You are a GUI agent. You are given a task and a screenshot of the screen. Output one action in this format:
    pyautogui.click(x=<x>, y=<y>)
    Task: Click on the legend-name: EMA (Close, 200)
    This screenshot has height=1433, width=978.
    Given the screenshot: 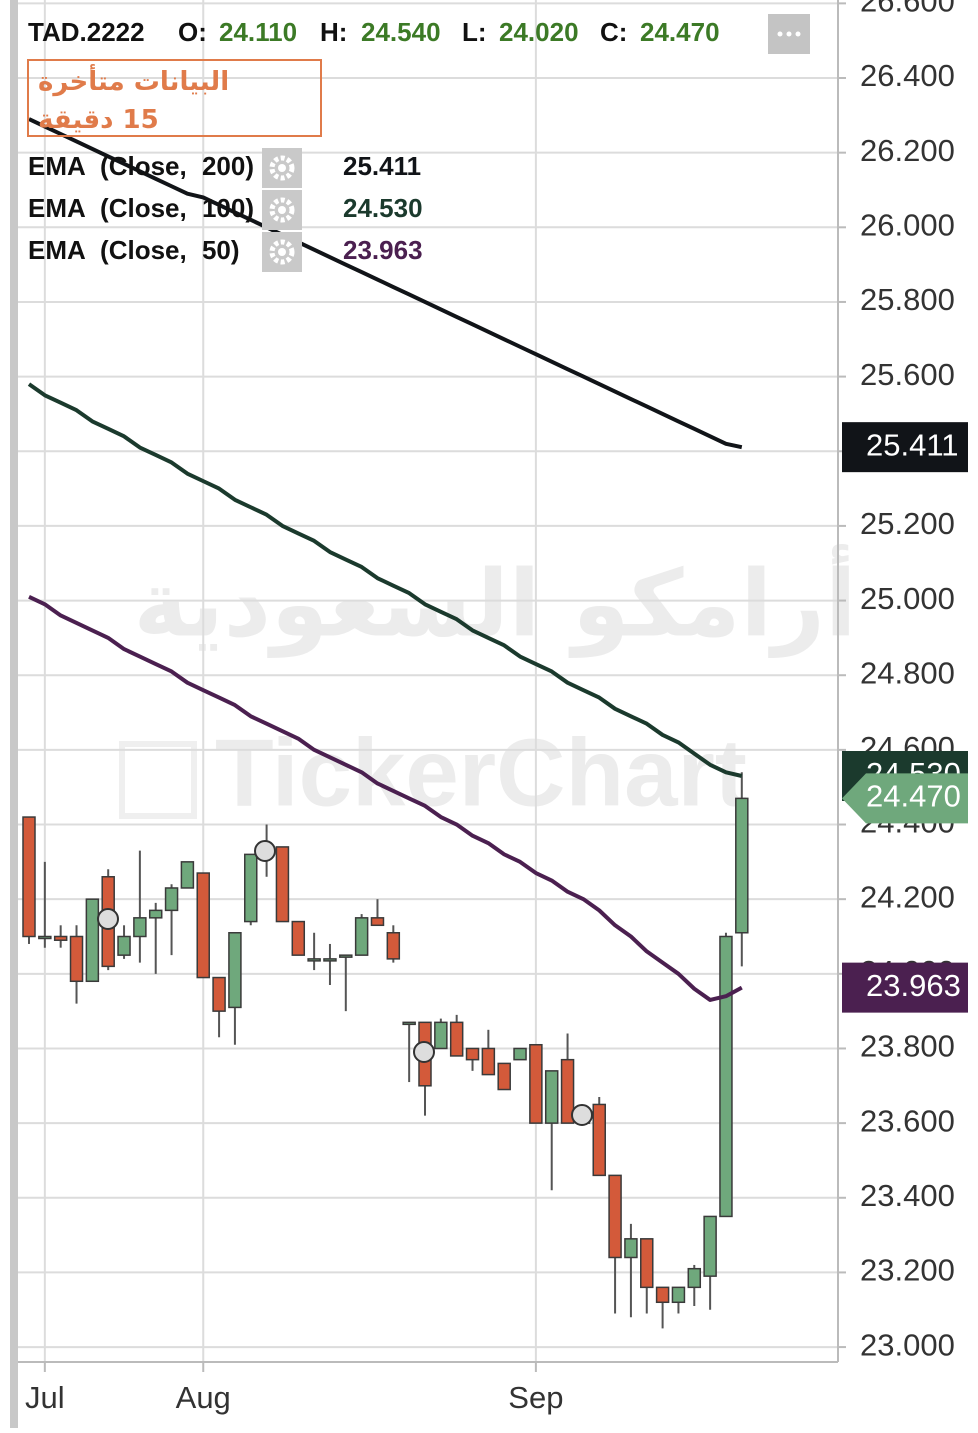 What is the action you would take?
    pyautogui.click(x=141, y=166)
    